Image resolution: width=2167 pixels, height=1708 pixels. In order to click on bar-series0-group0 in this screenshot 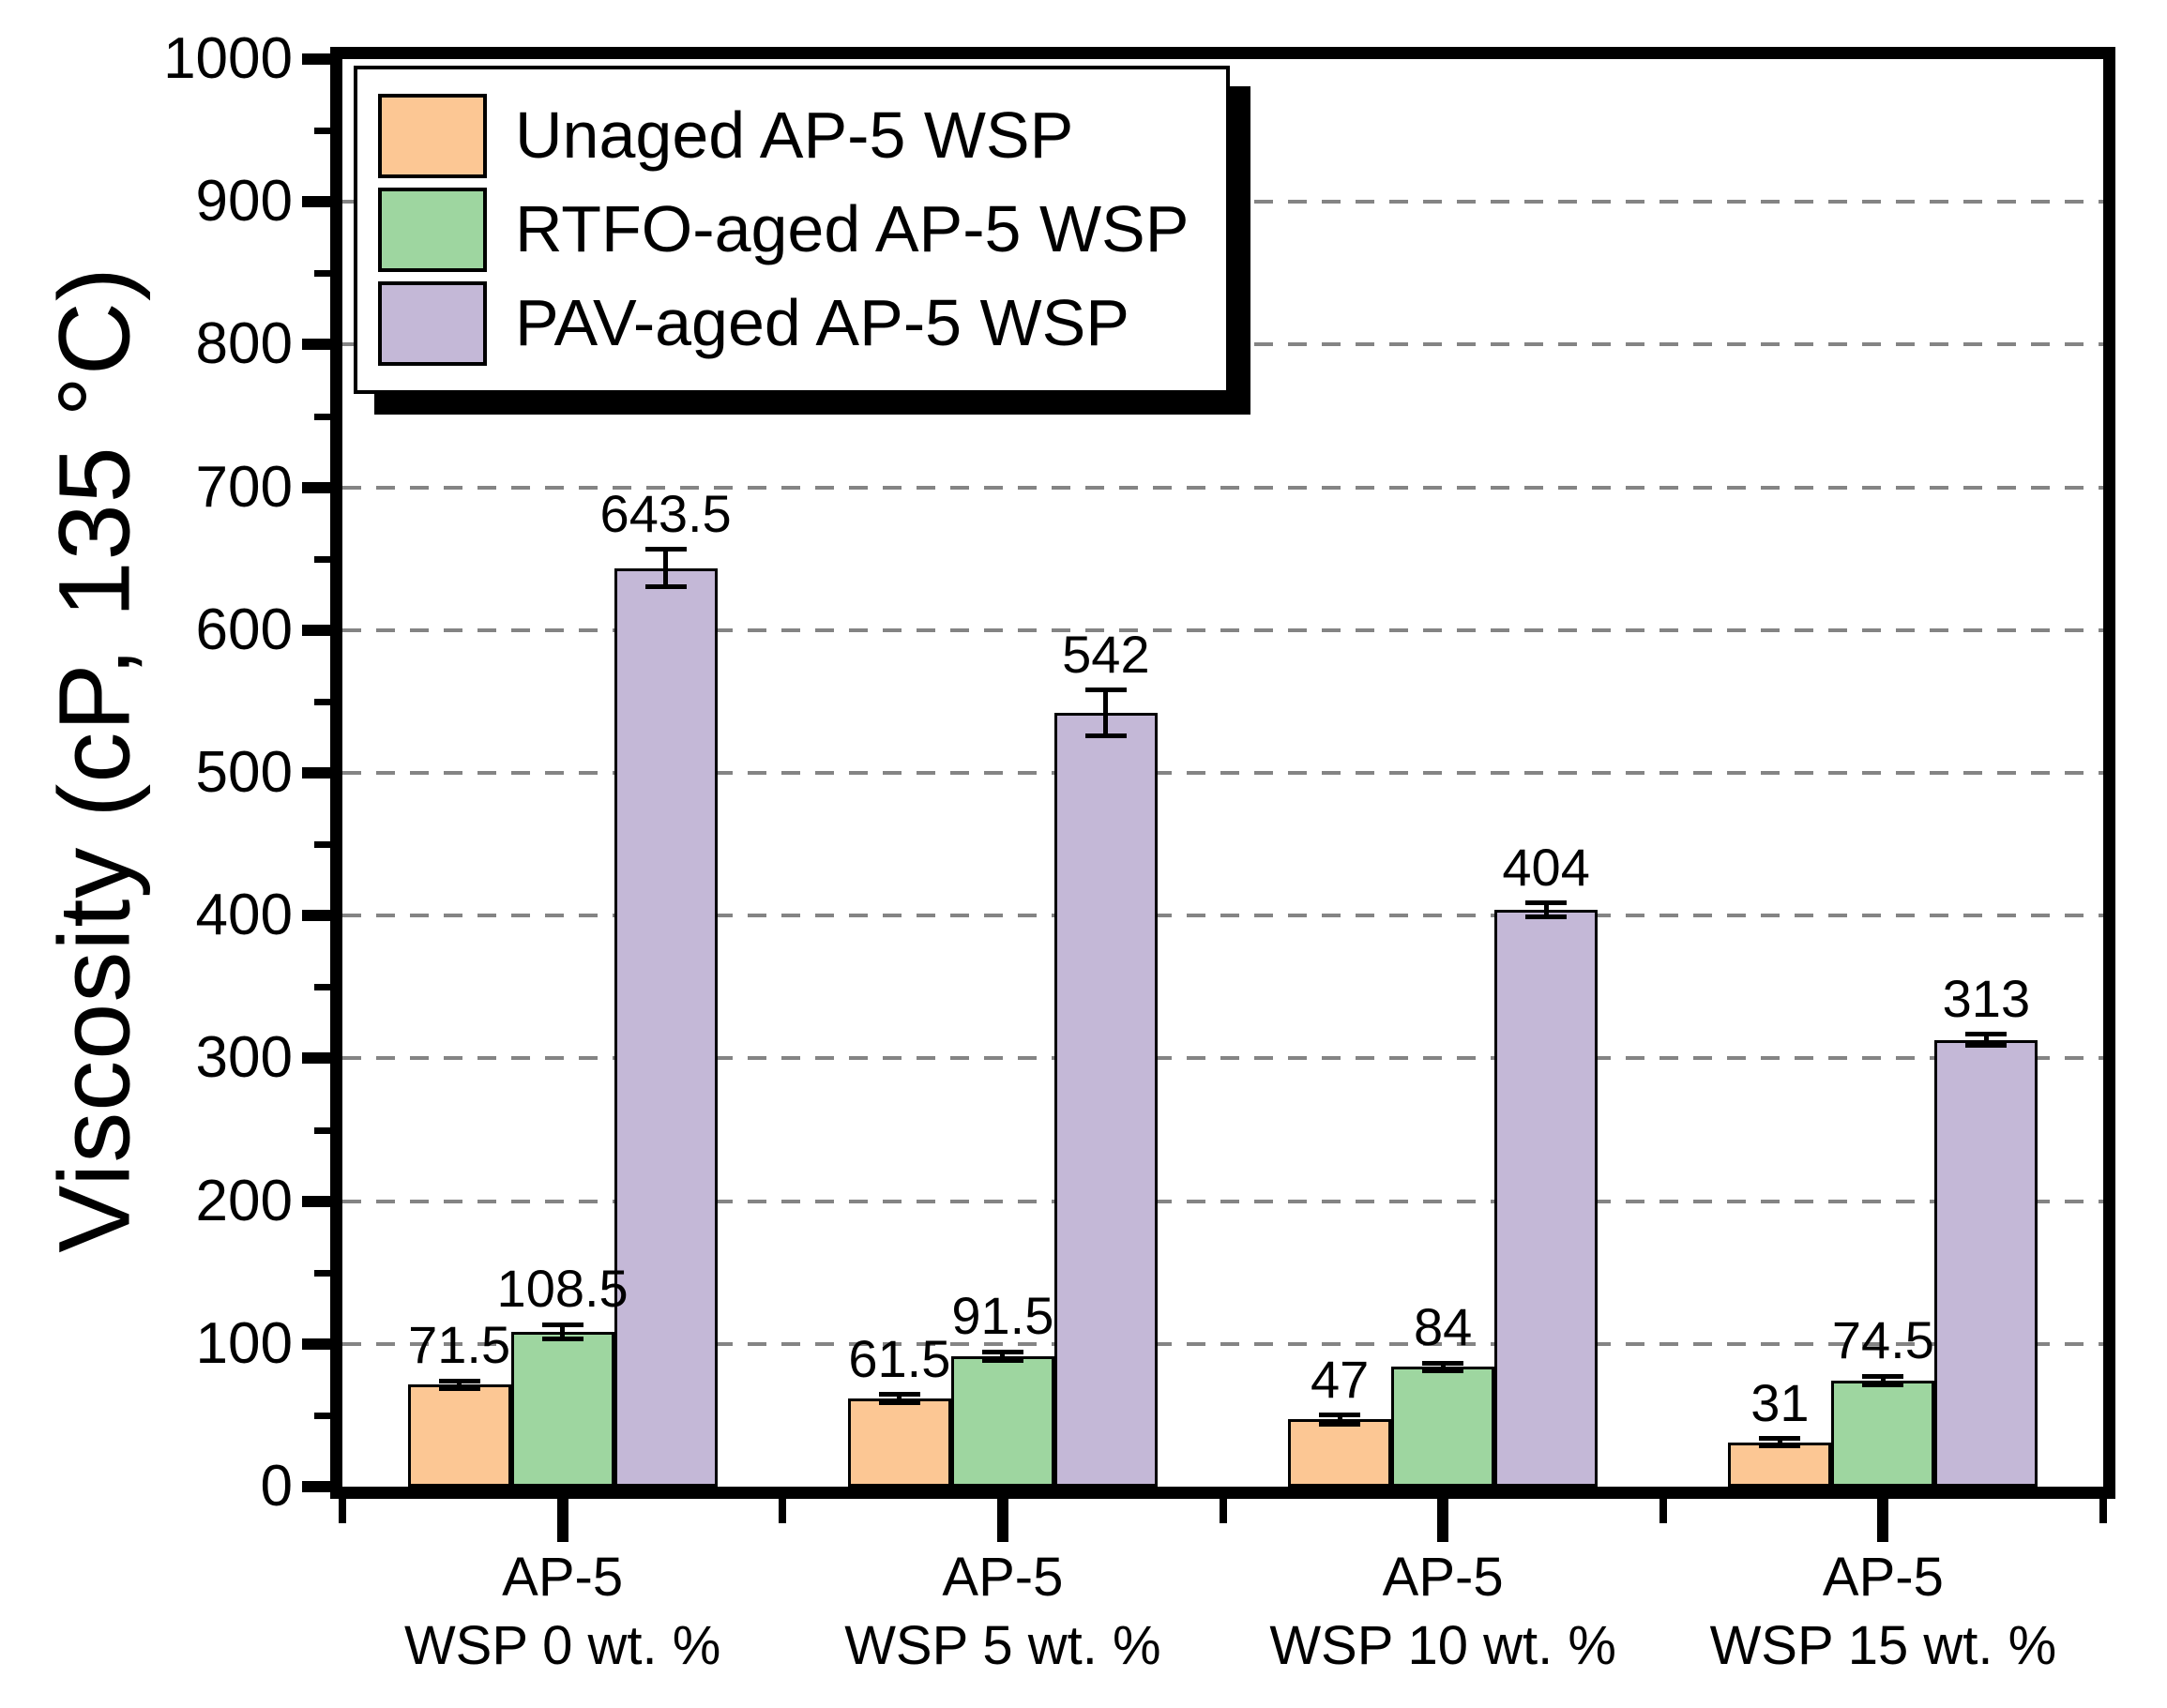, I will do `click(459, 1435)`.